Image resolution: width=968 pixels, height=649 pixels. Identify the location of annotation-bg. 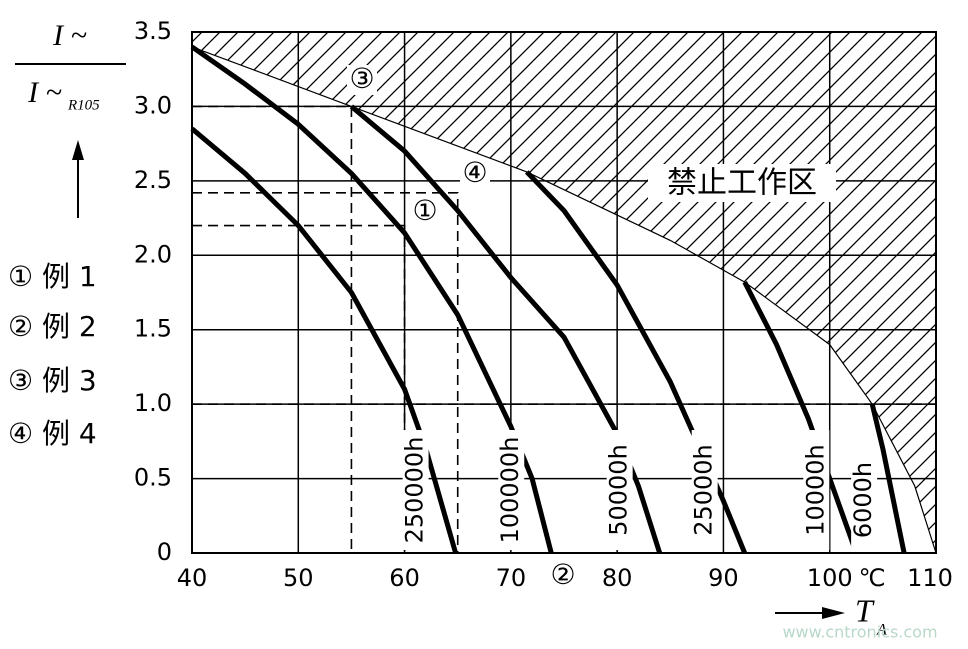
(742, 183).